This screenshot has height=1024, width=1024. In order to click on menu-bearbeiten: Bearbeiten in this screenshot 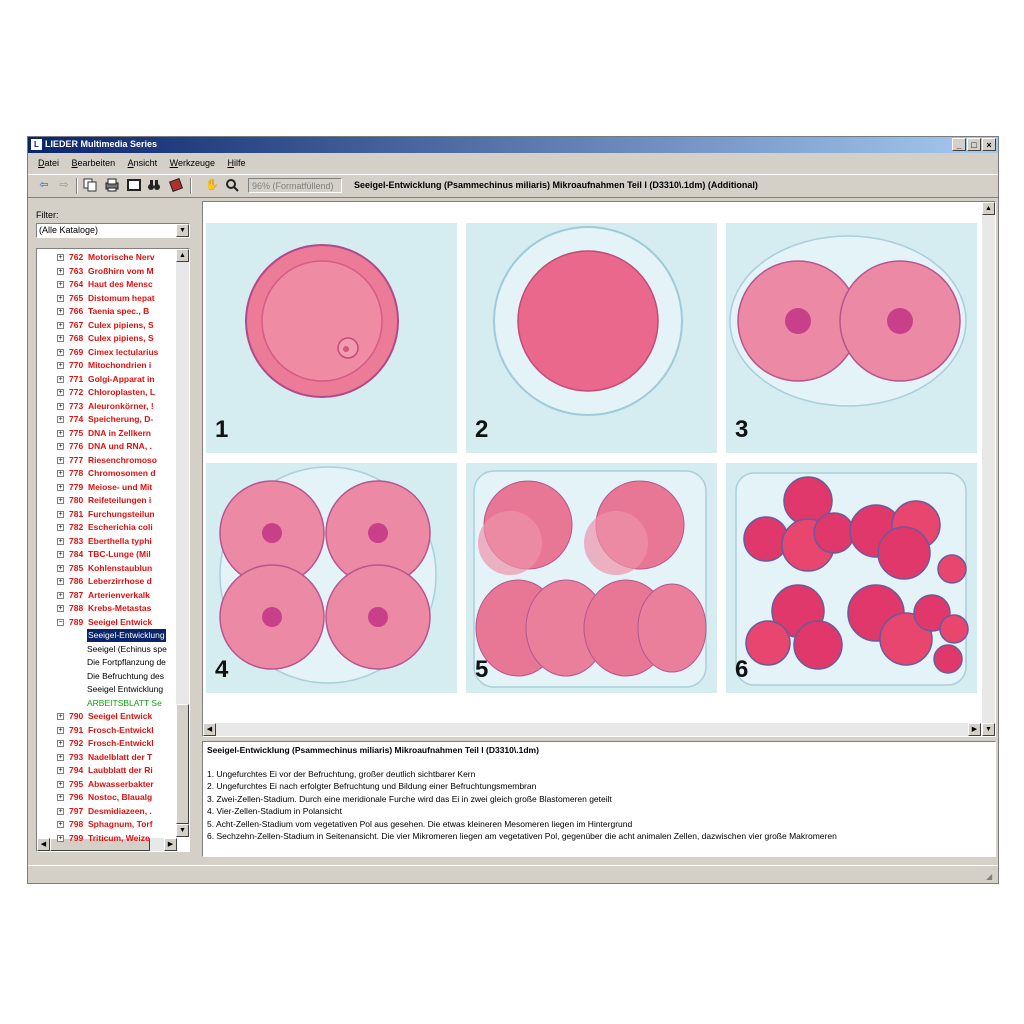, I will do `click(93, 163)`.